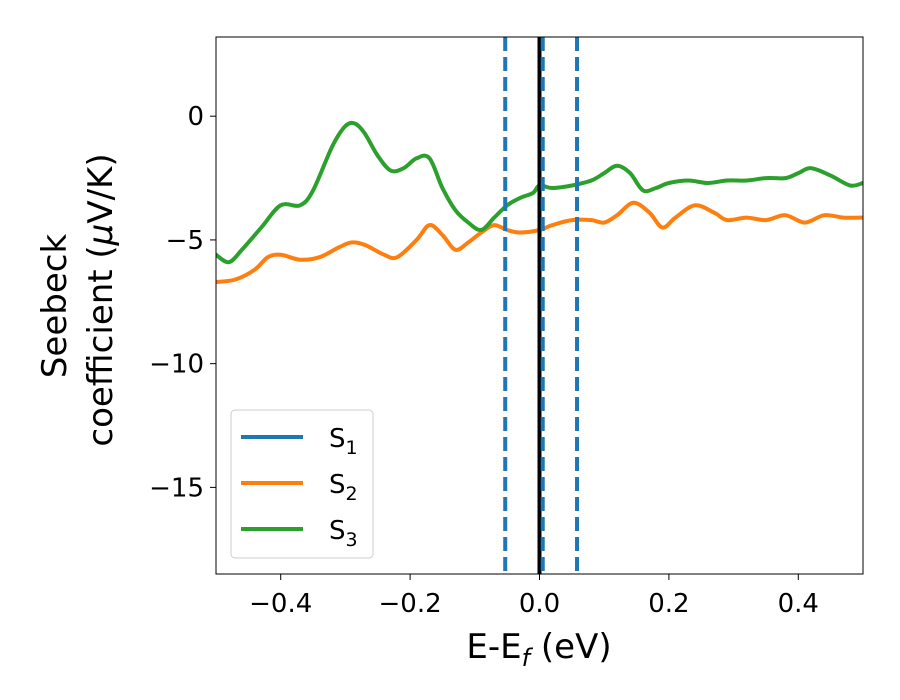  Describe the element at coordinates (176, 365) in the screenshot. I see `y-tick-label: −10` at that location.